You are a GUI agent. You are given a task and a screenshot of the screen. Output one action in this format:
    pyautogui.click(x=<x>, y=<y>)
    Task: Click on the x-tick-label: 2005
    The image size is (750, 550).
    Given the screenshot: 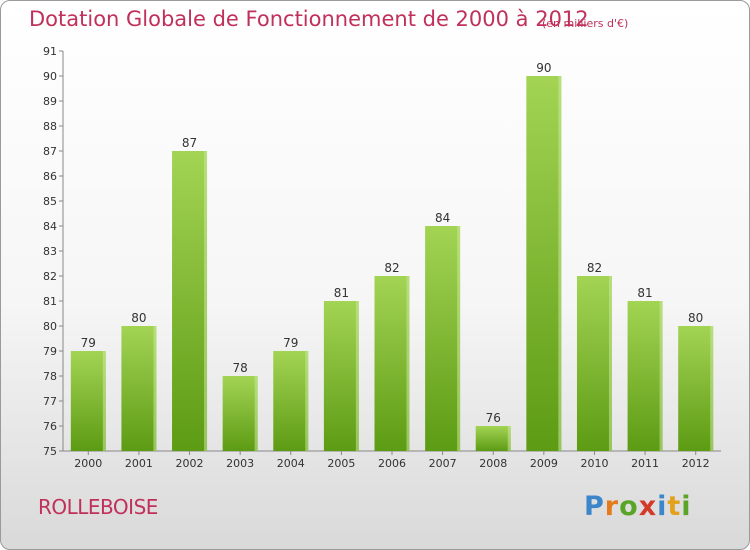 What is the action you would take?
    pyautogui.click(x=341, y=463)
    